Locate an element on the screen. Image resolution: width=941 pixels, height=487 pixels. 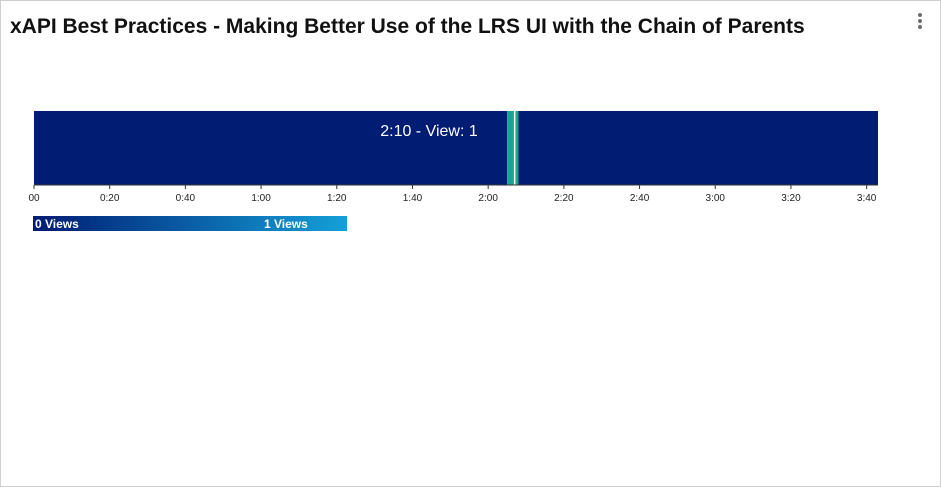
kebab-menu-icon is located at coordinates (920, 24).